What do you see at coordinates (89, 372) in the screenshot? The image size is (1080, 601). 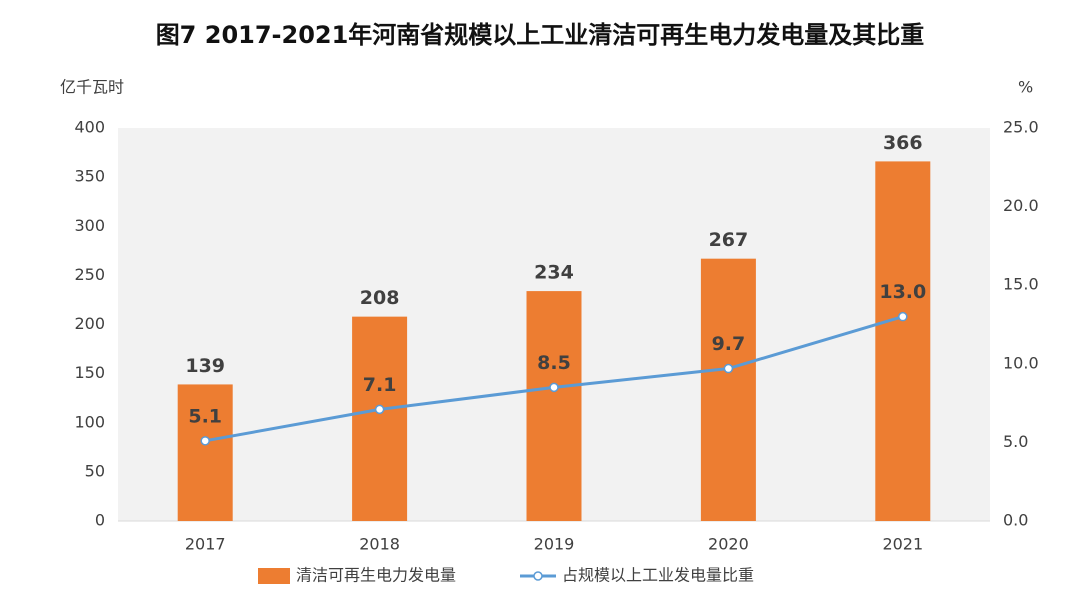 I see `y-tick-label: 150` at bounding box center [89, 372].